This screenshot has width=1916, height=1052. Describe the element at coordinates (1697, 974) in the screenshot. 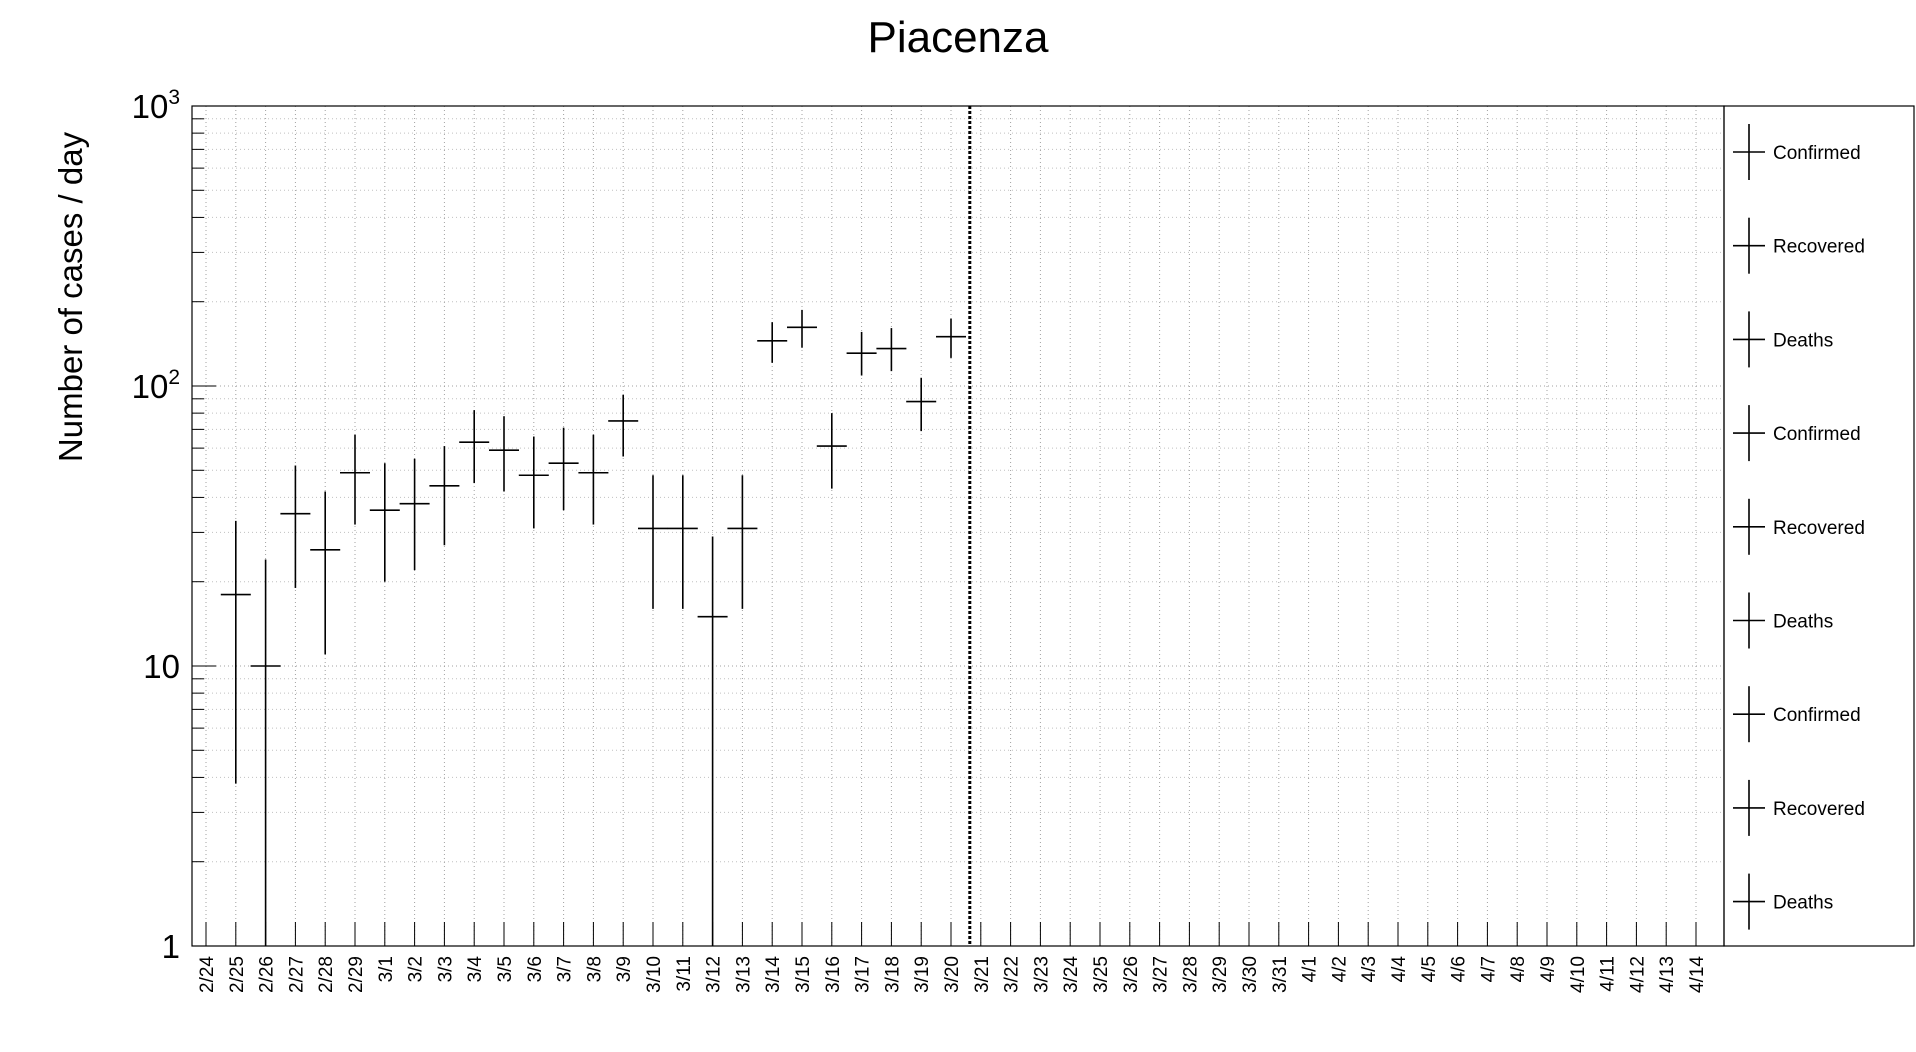

I see `x-tick-label: 4/14` at that location.